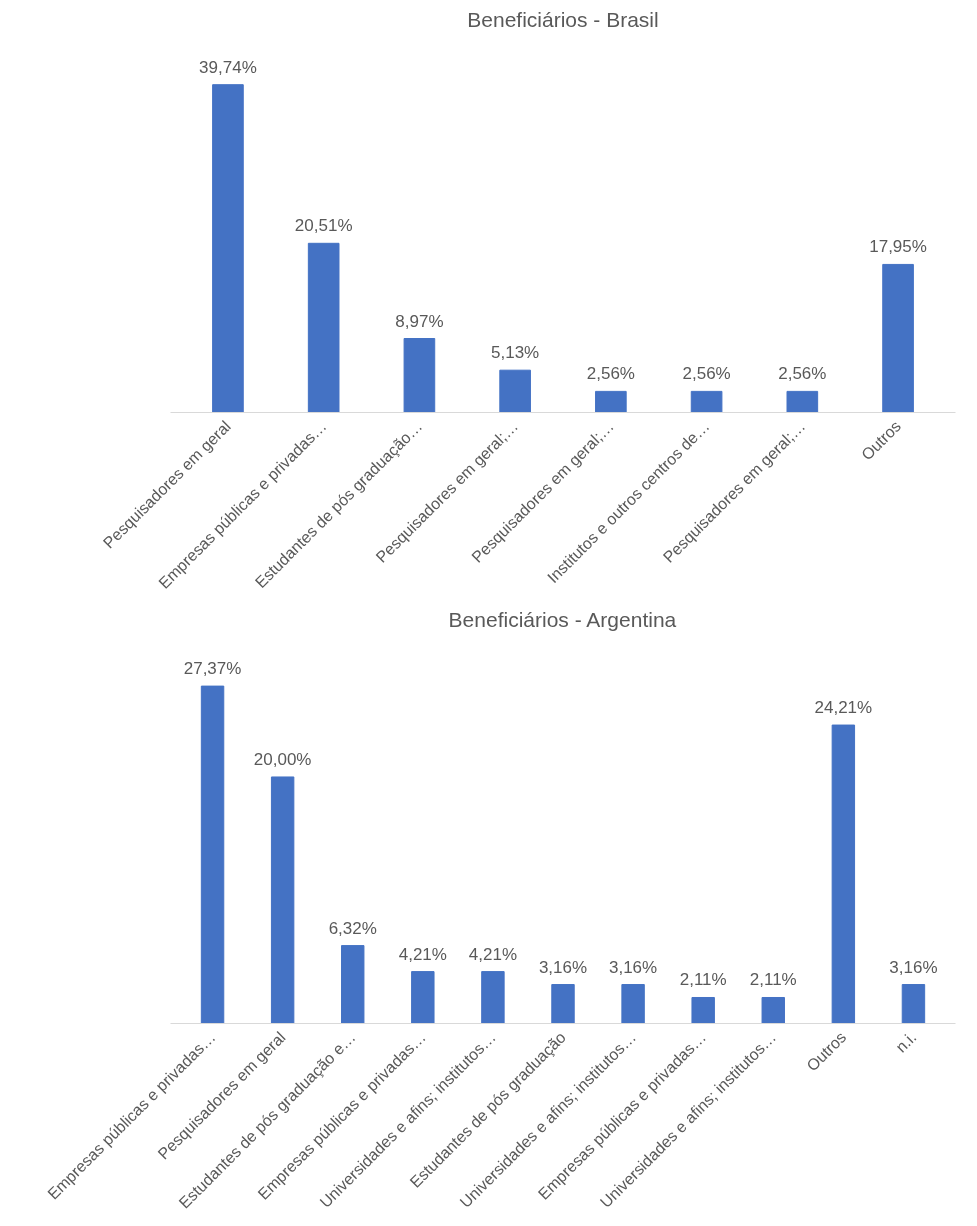  I want to click on data-label: 6,32%, so click(352, 928).